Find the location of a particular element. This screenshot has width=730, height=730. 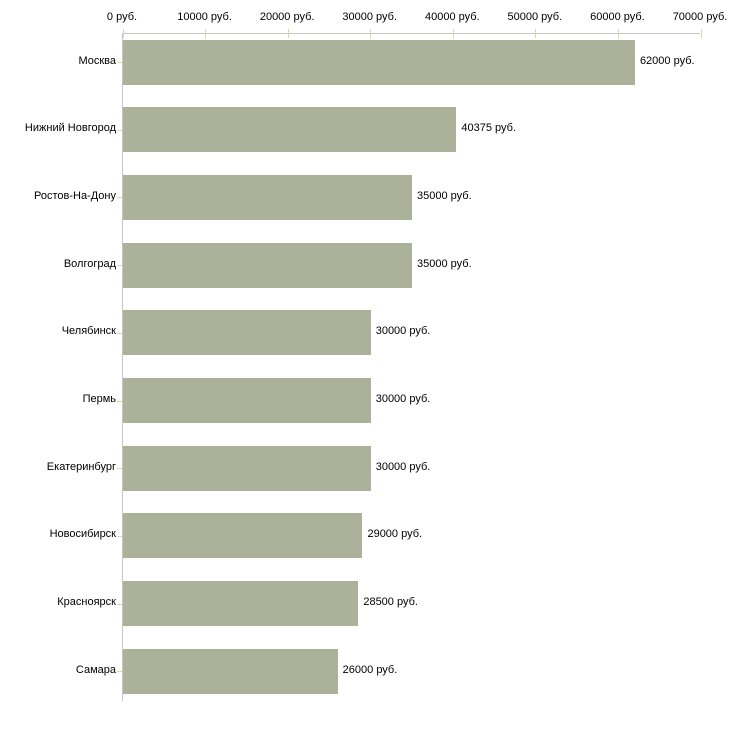

category-label: Волгоград is located at coordinates (89, 263).